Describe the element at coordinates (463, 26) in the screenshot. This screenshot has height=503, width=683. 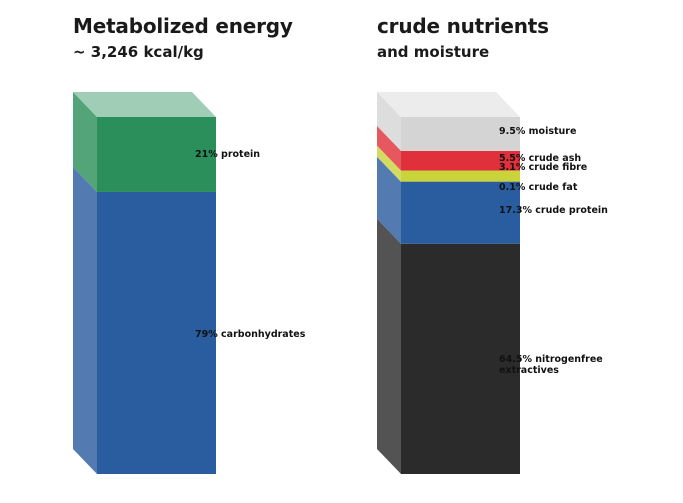
I see `chart-2-title: crude nutrients` at that location.